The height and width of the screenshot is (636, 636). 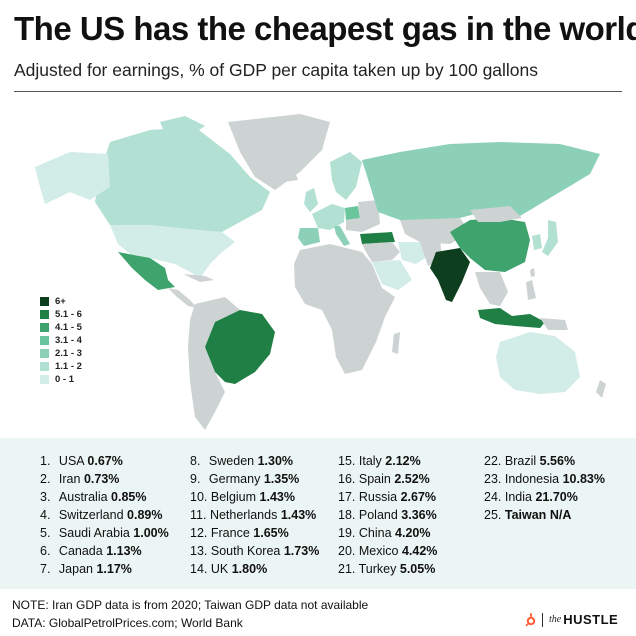 I want to click on hubspot-sprocket-icon, so click(x=530, y=619).